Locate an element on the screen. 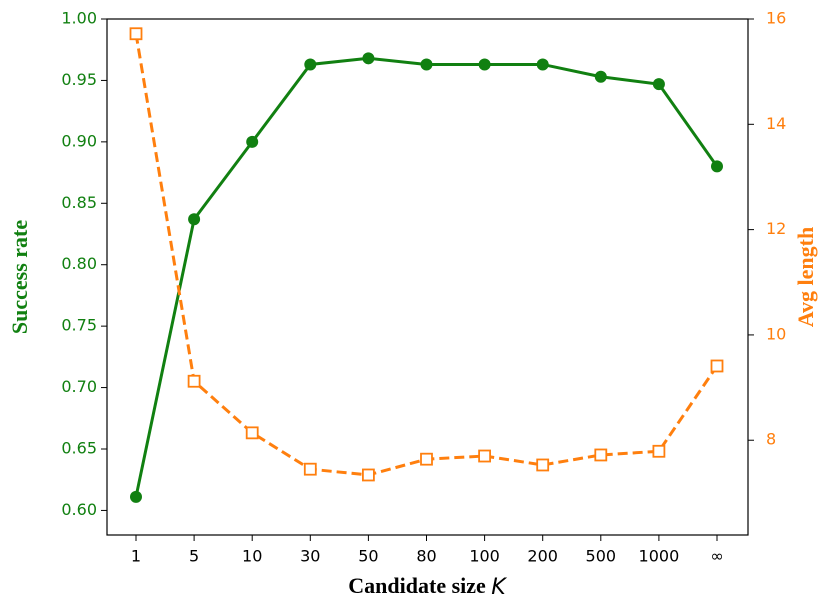 This screenshot has width=822, height=600. x-tick-label: 500 is located at coordinates (601, 556).